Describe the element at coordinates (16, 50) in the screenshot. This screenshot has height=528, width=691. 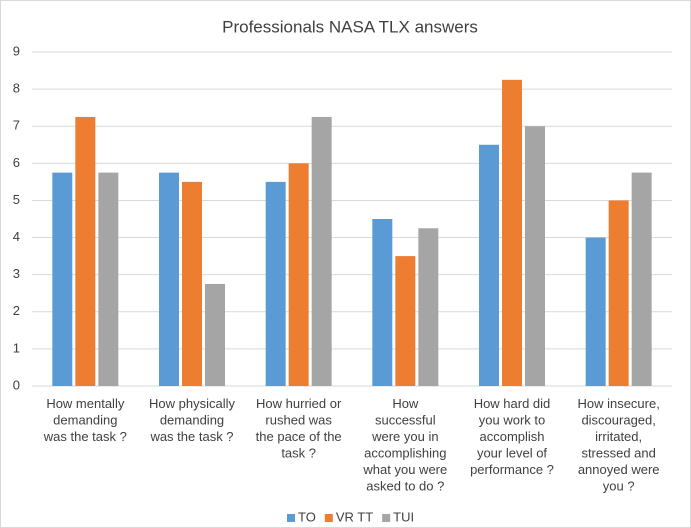
I see `y-tick-label: 9` at that location.